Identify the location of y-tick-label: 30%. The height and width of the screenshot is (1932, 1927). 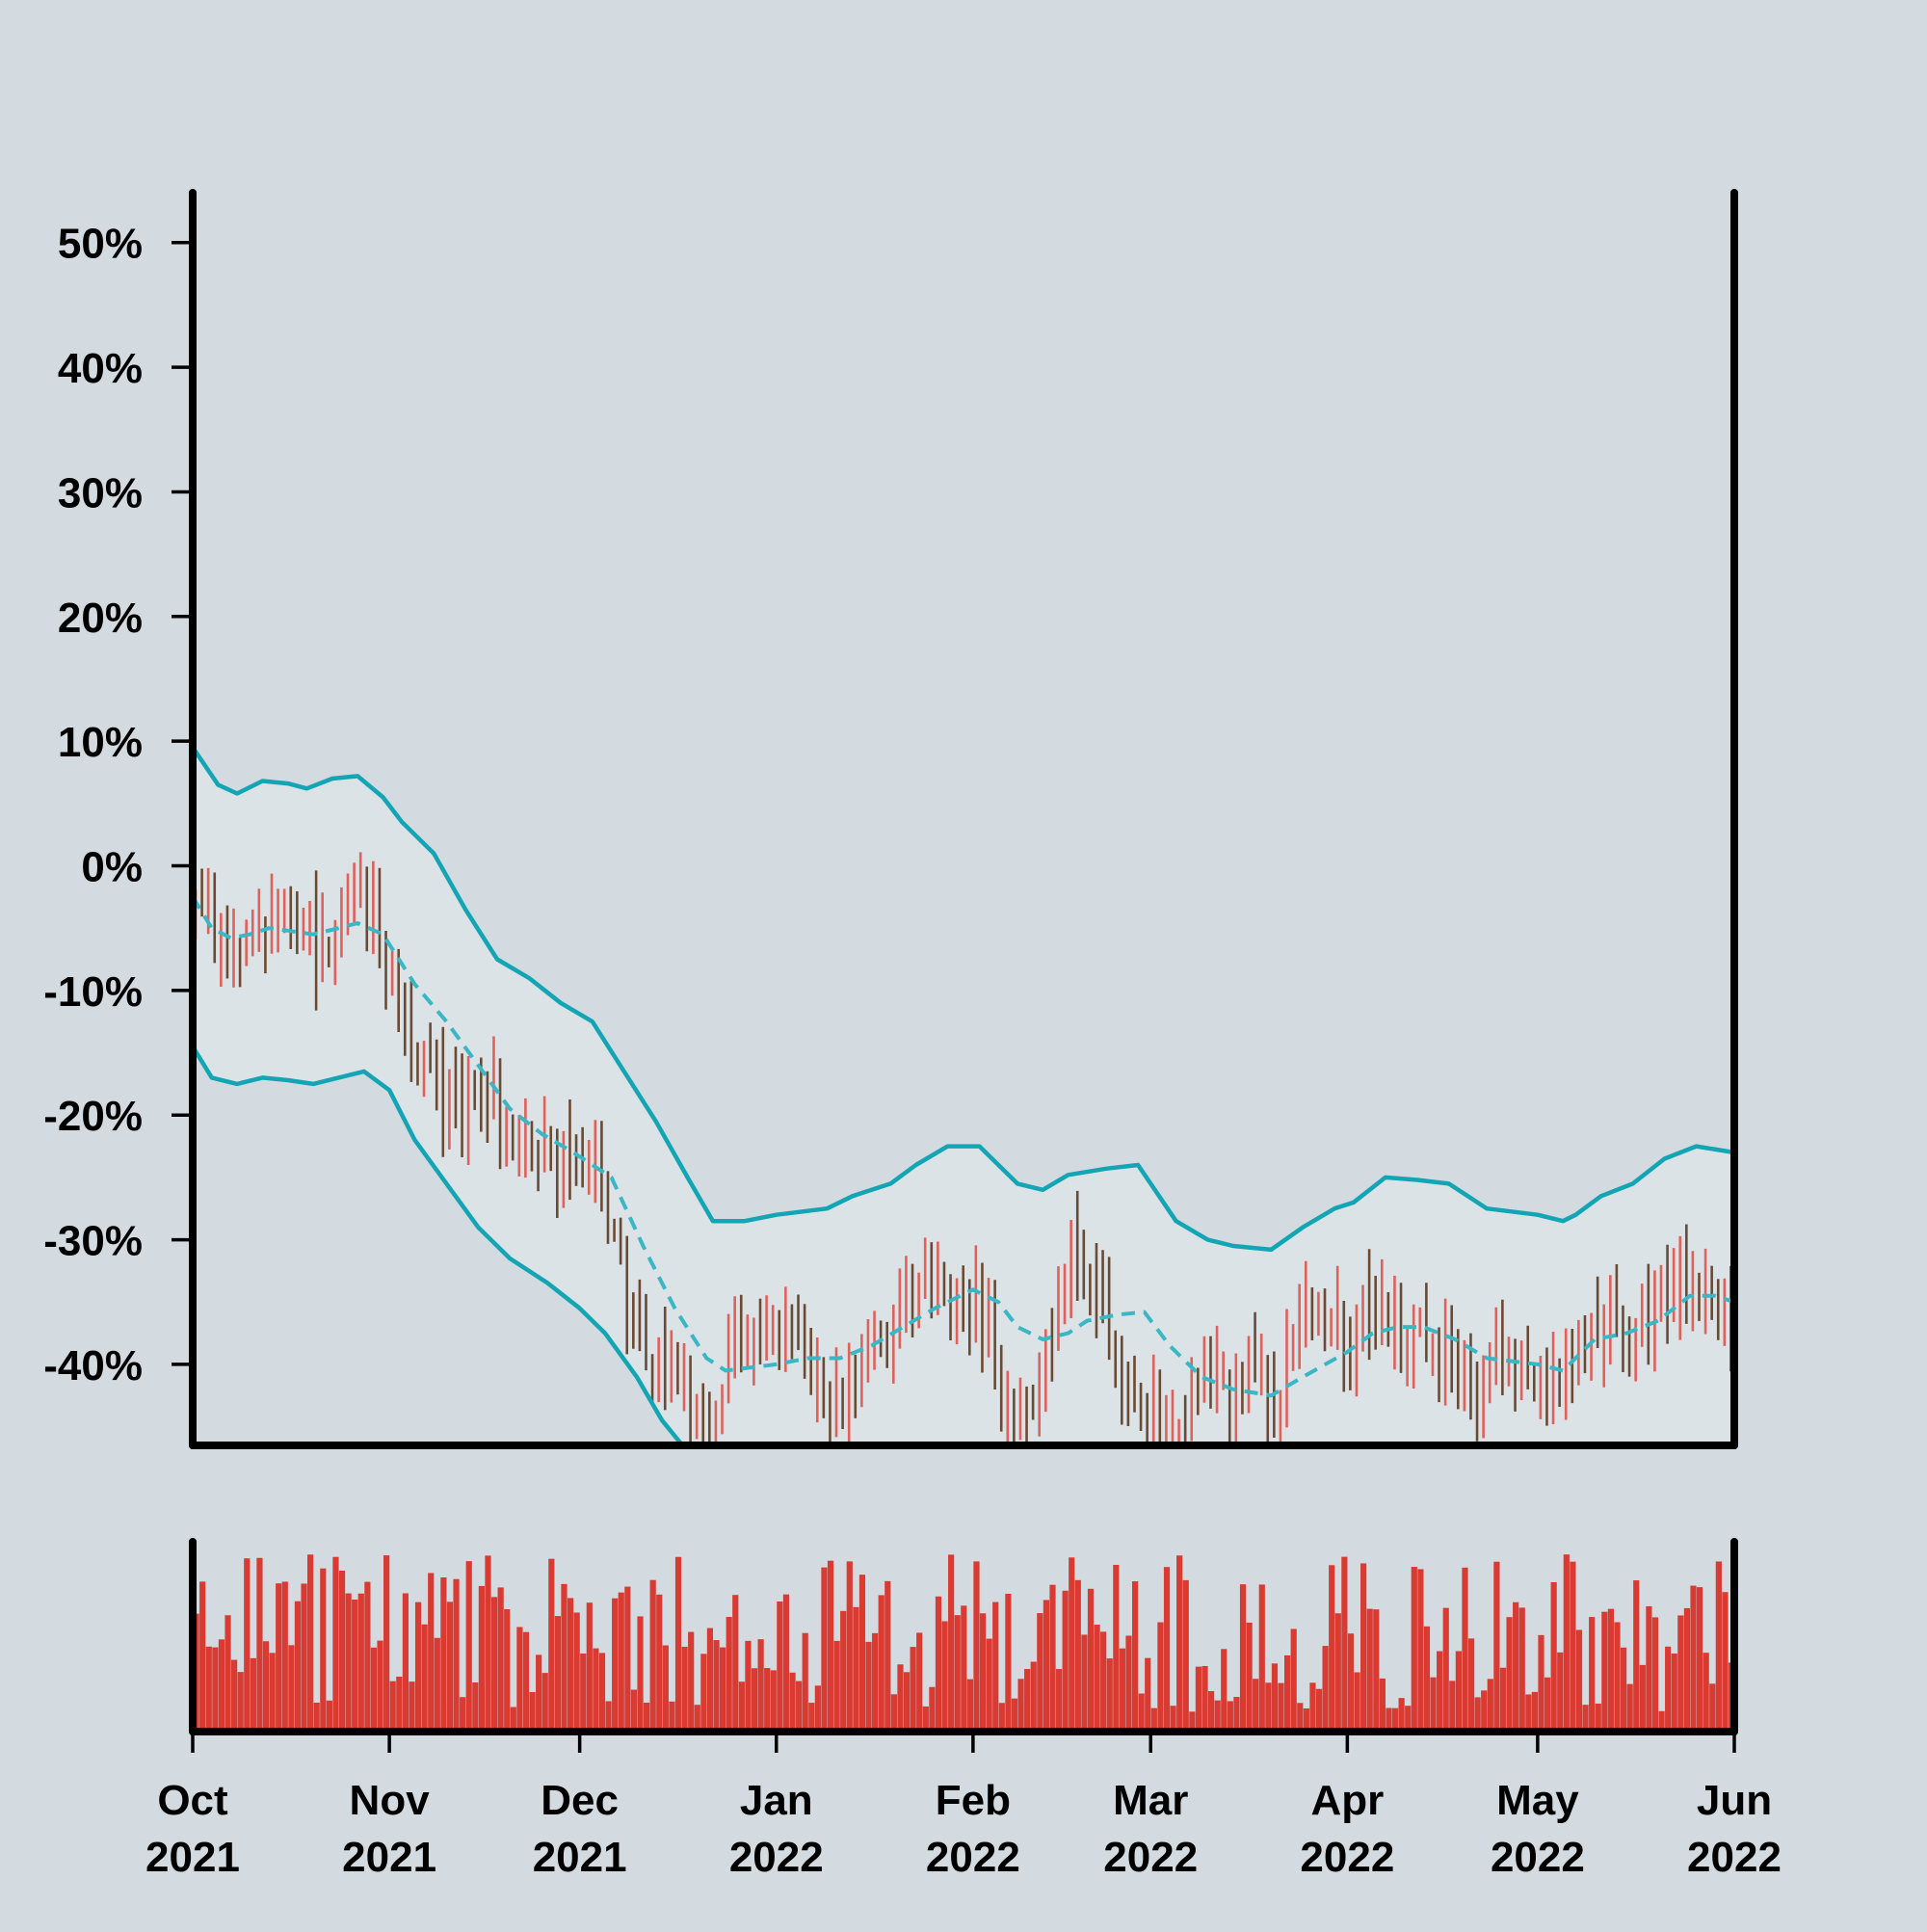
(100, 492).